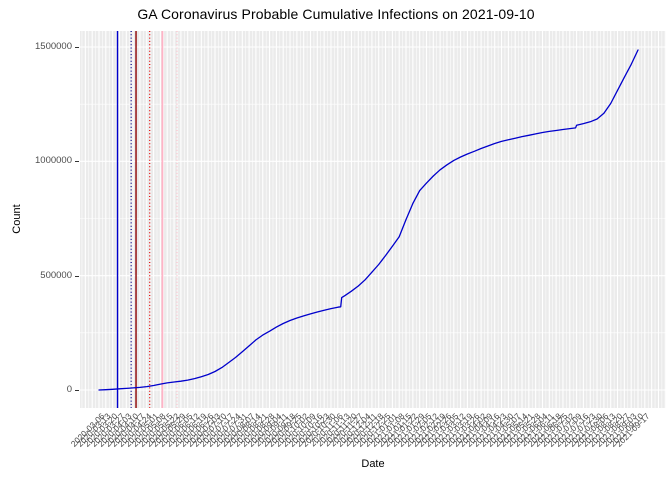  Describe the element at coordinates (53, 161) in the screenshot. I see `y-tick-label: 1000000` at that location.